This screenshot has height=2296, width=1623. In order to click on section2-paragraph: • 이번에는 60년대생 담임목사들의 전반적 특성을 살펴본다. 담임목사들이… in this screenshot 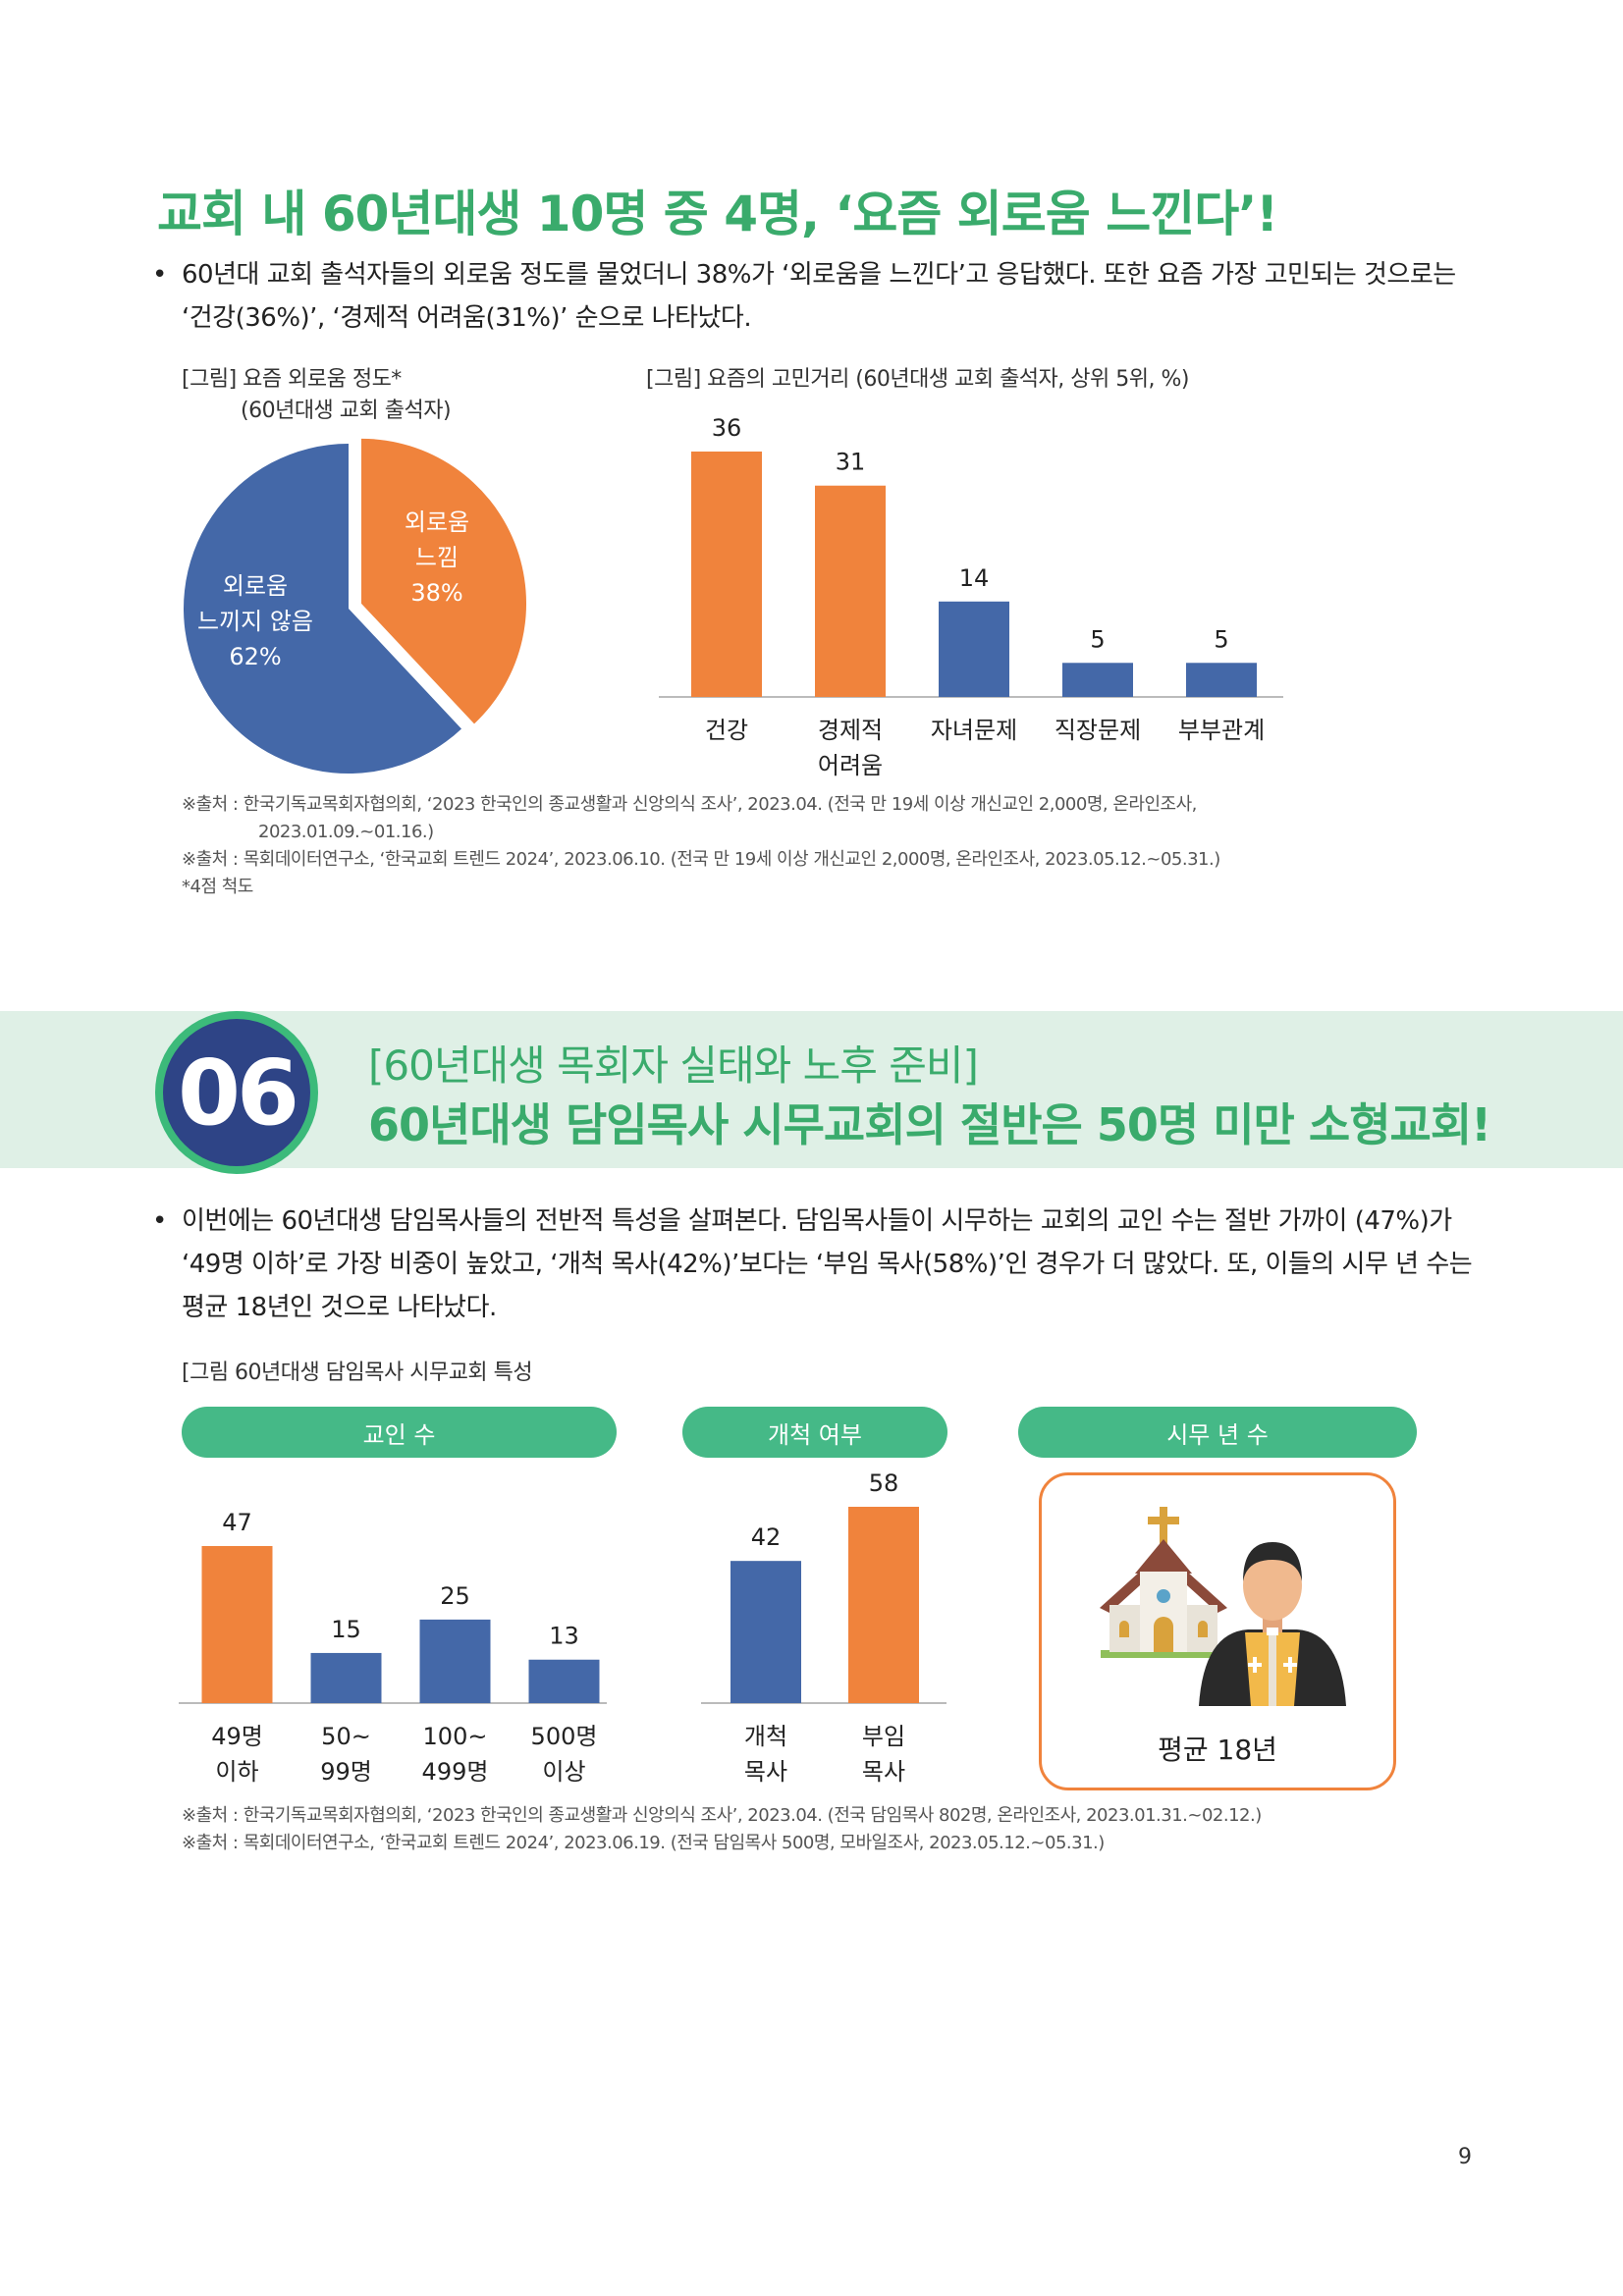, I will do `click(820, 1264)`.